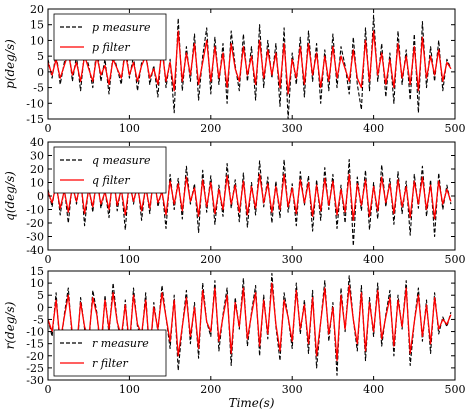 This screenshot has width=474, height=415. Describe the element at coordinates (35, 368) in the screenshot. I see `y-tick-label: -25` at that location.